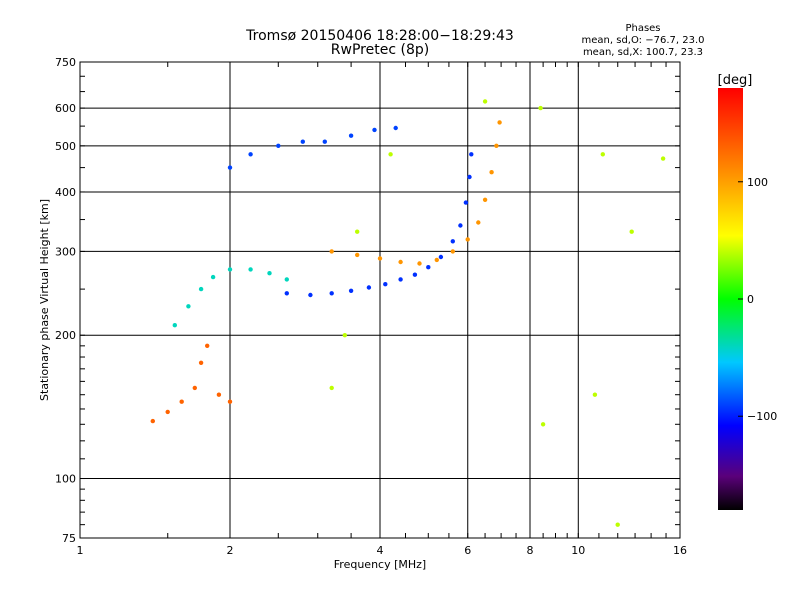 This screenshot has width=800, height=600. What do you see at coordinates (530, 550) in the screenshot?
I see `x-tick-label: 8` at bounding box center [530, 550].